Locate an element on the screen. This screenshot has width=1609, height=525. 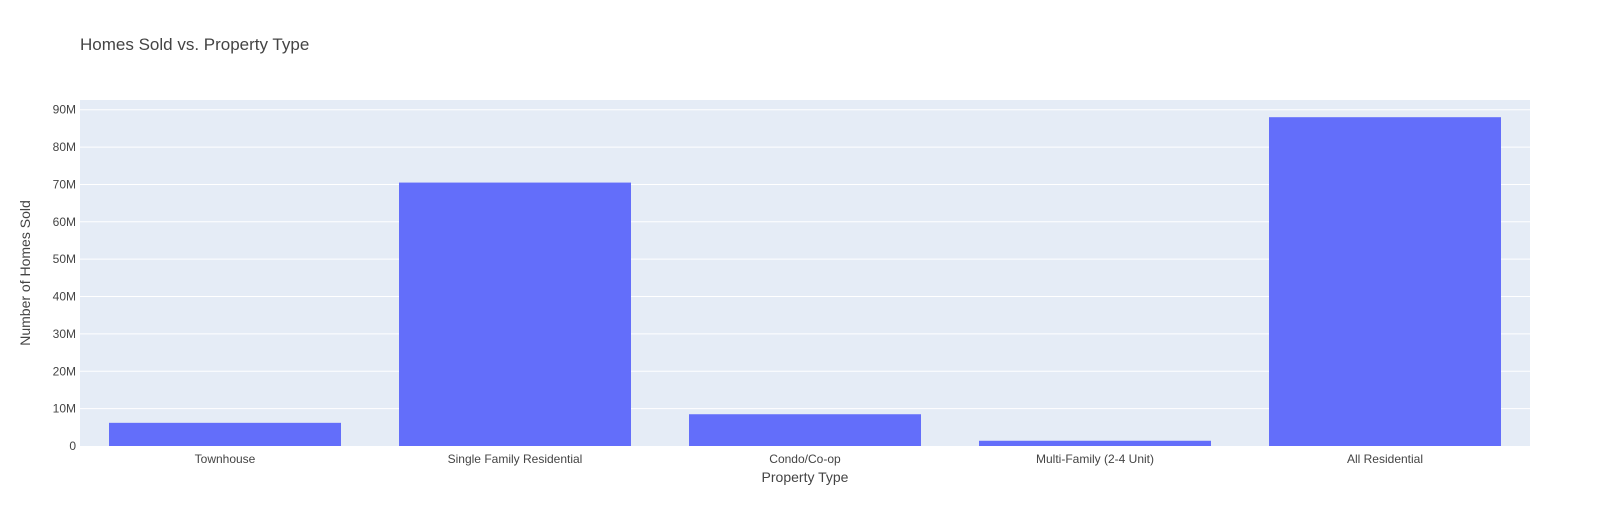
x-tick-label: Townhouse is located at coordinates (225, 459).